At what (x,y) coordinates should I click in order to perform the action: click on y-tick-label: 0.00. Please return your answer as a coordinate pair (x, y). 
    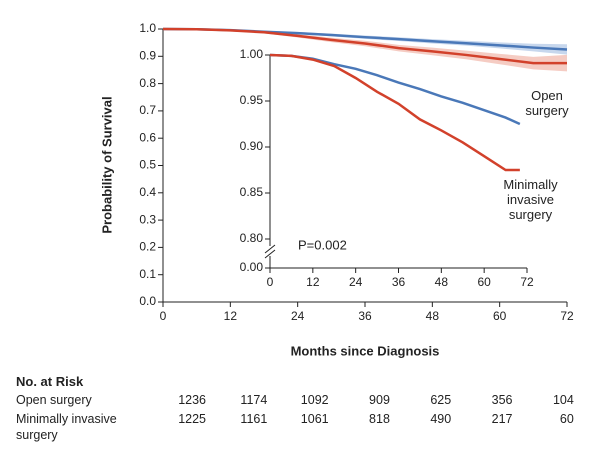
    Looking at the image, I should click on (252, 267).